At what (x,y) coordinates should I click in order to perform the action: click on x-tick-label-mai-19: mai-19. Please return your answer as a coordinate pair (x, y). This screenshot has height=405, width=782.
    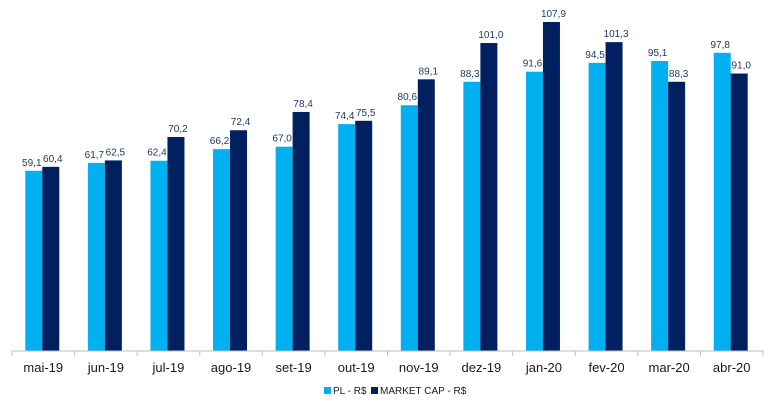
    Looking at the image, I should click on (43, 367).